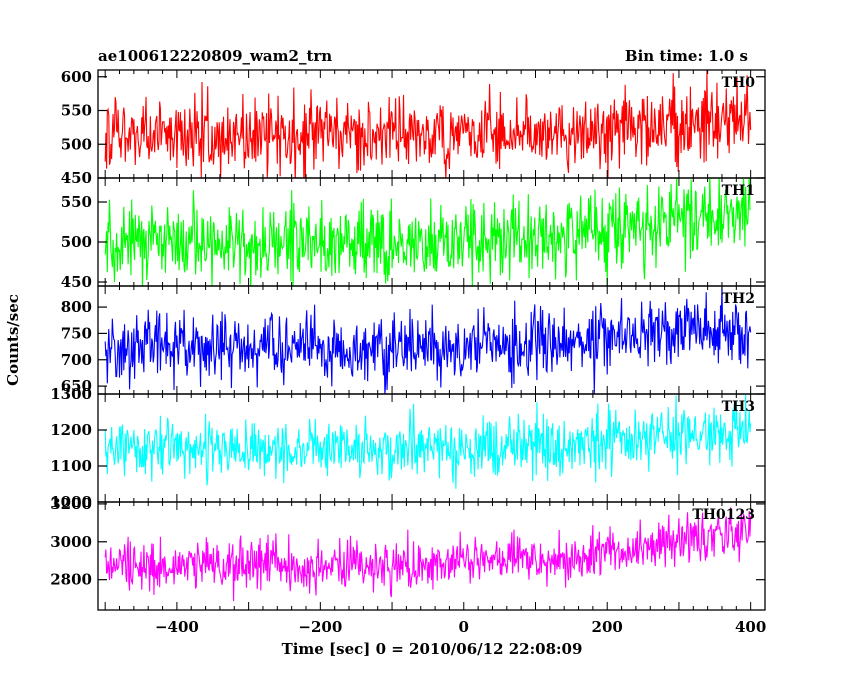 Image resolution: width=850 pixels, height=680 pixels. What do you see at coordinates (428, 232) in the screenshot?
I see `series-th1` at bounding box center [428, 232].